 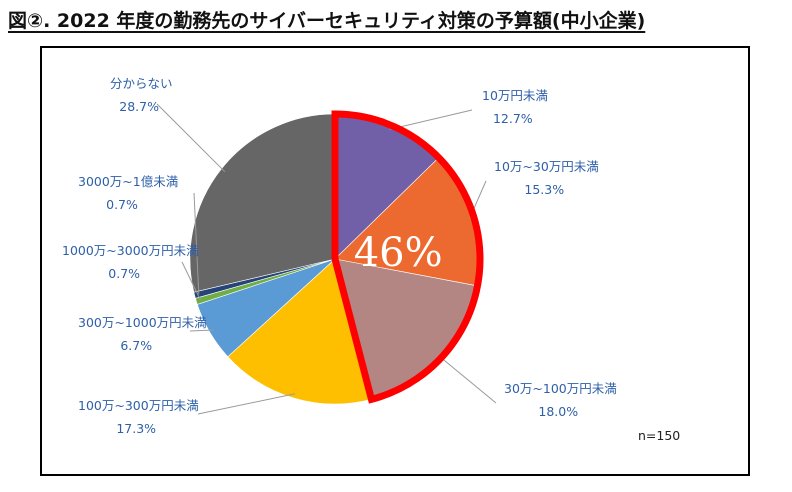 What do you see at coordinates (141, 83) in the screenshot?
I see `slice-category-label: 分からない` at bounding box center [141, 83].